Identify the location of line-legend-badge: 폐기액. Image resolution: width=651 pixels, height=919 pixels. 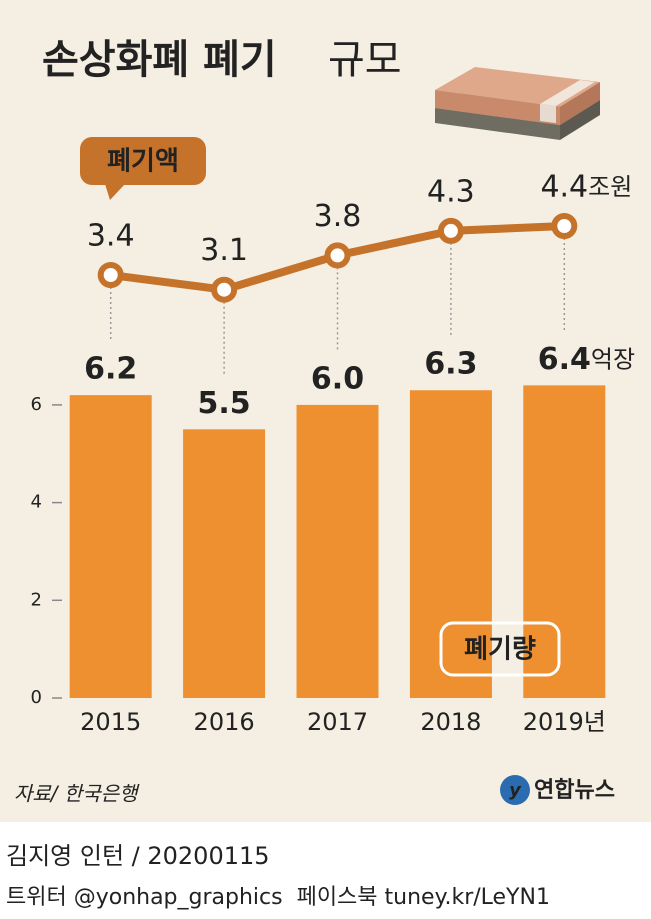
(143, 168).